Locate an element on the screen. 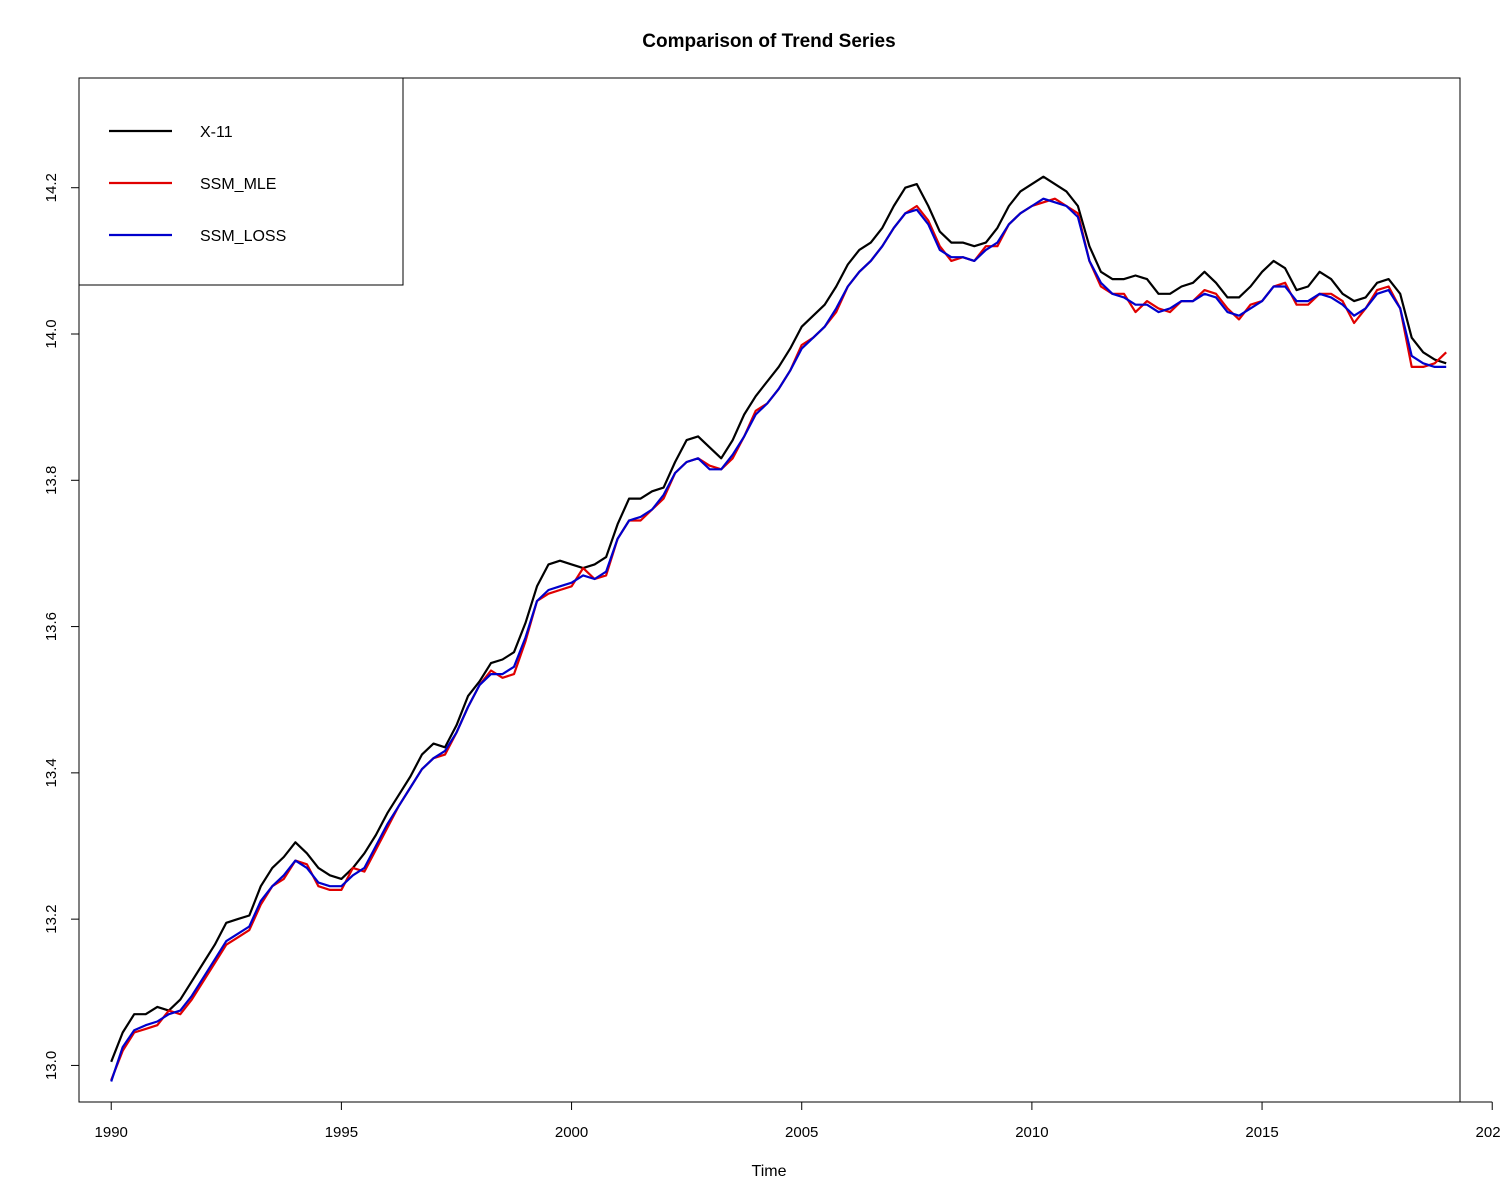 The width and height of the screenshot is (1500, 1200). y-axis: 13.0 13.2 13.4 13.6 13.8 14.0 14.2 is located at coordinates (61, 626).